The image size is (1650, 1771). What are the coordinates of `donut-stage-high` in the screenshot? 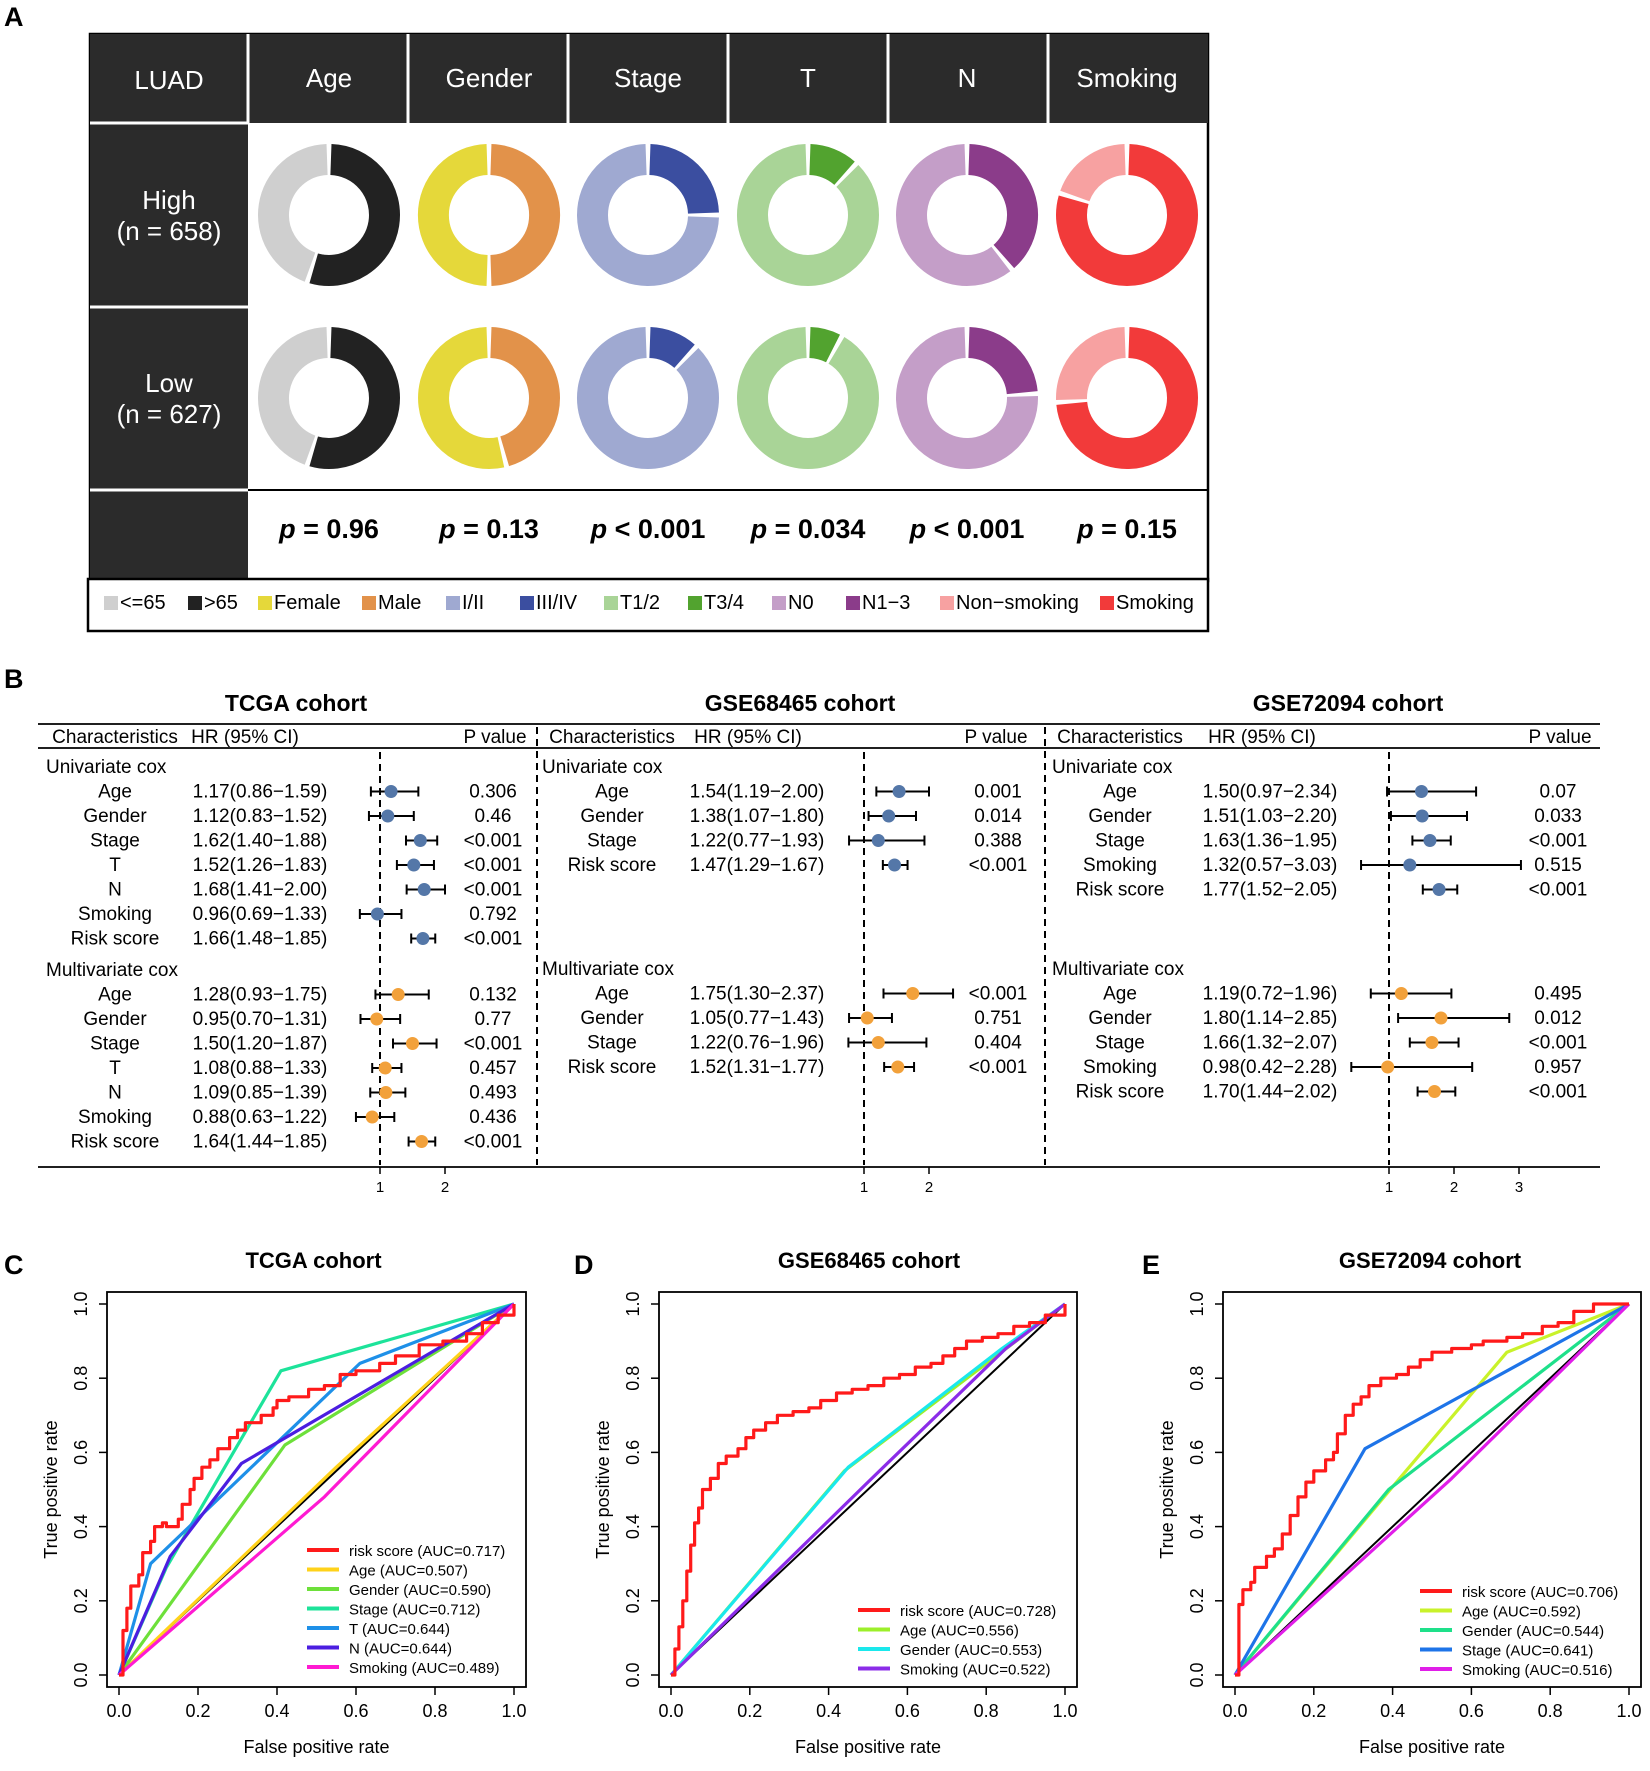 It's located at (648, 215).